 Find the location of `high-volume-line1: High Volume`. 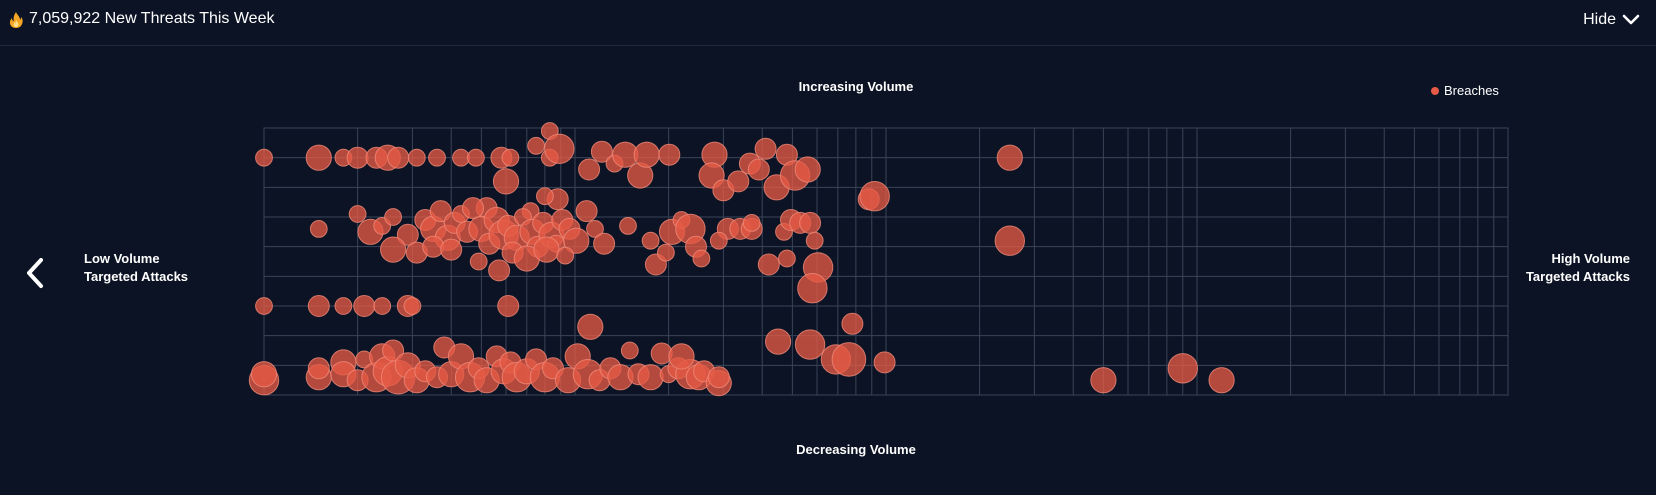

high-volume-line1: High Volume is located at coordinates (1590, 258).